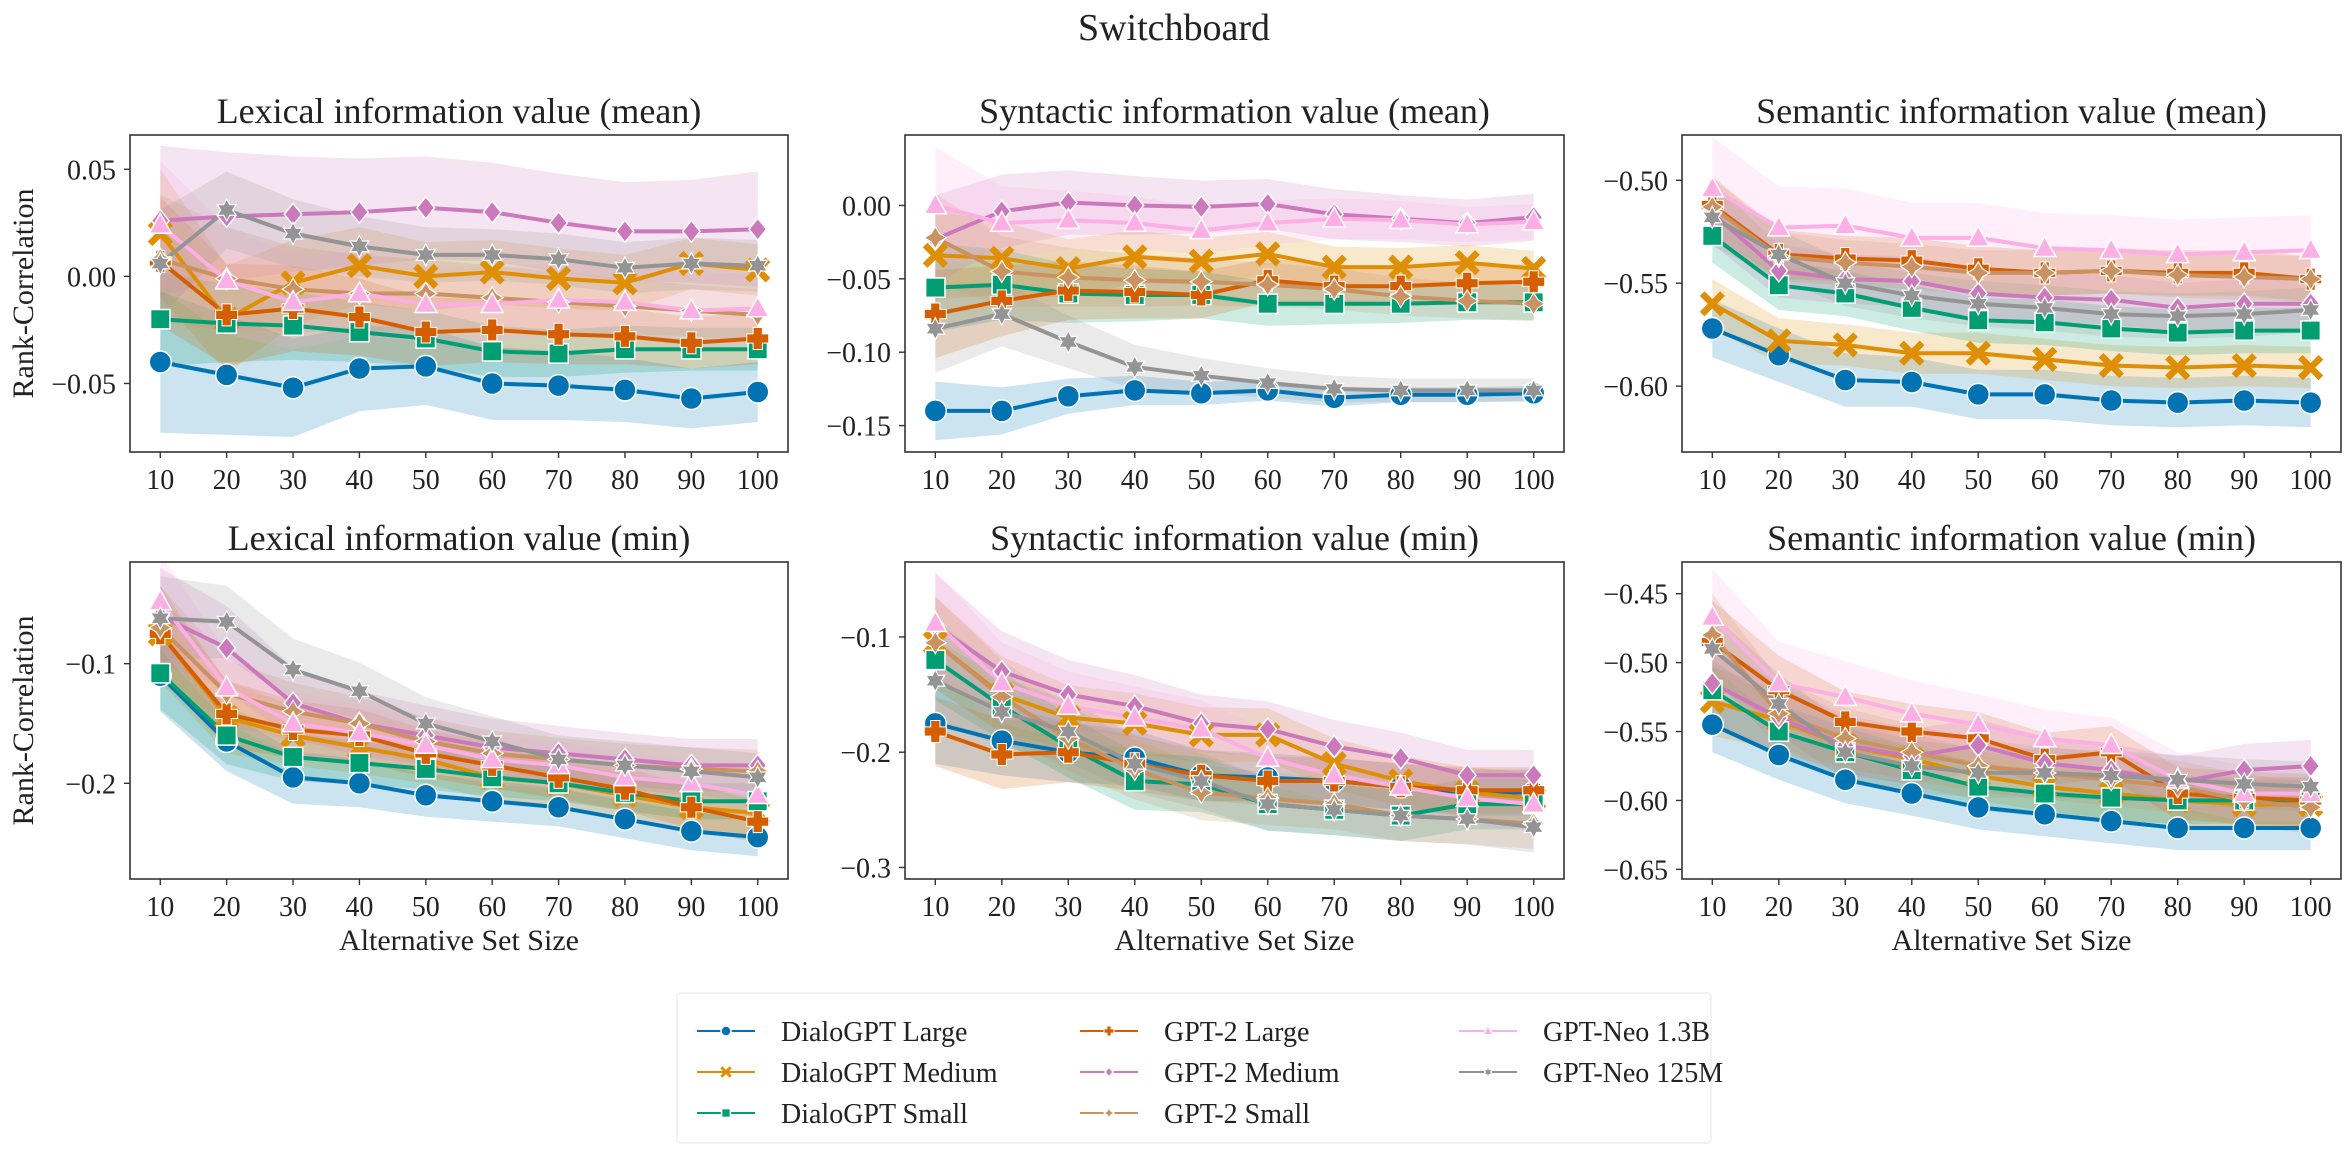 The width and height of the screenshot is (2348, 1152). What do you see at coordinates (2012, 940) in the screenshot?
I see `x-axis-label: Alternative Set Size` at bounding box center [2012, 940].